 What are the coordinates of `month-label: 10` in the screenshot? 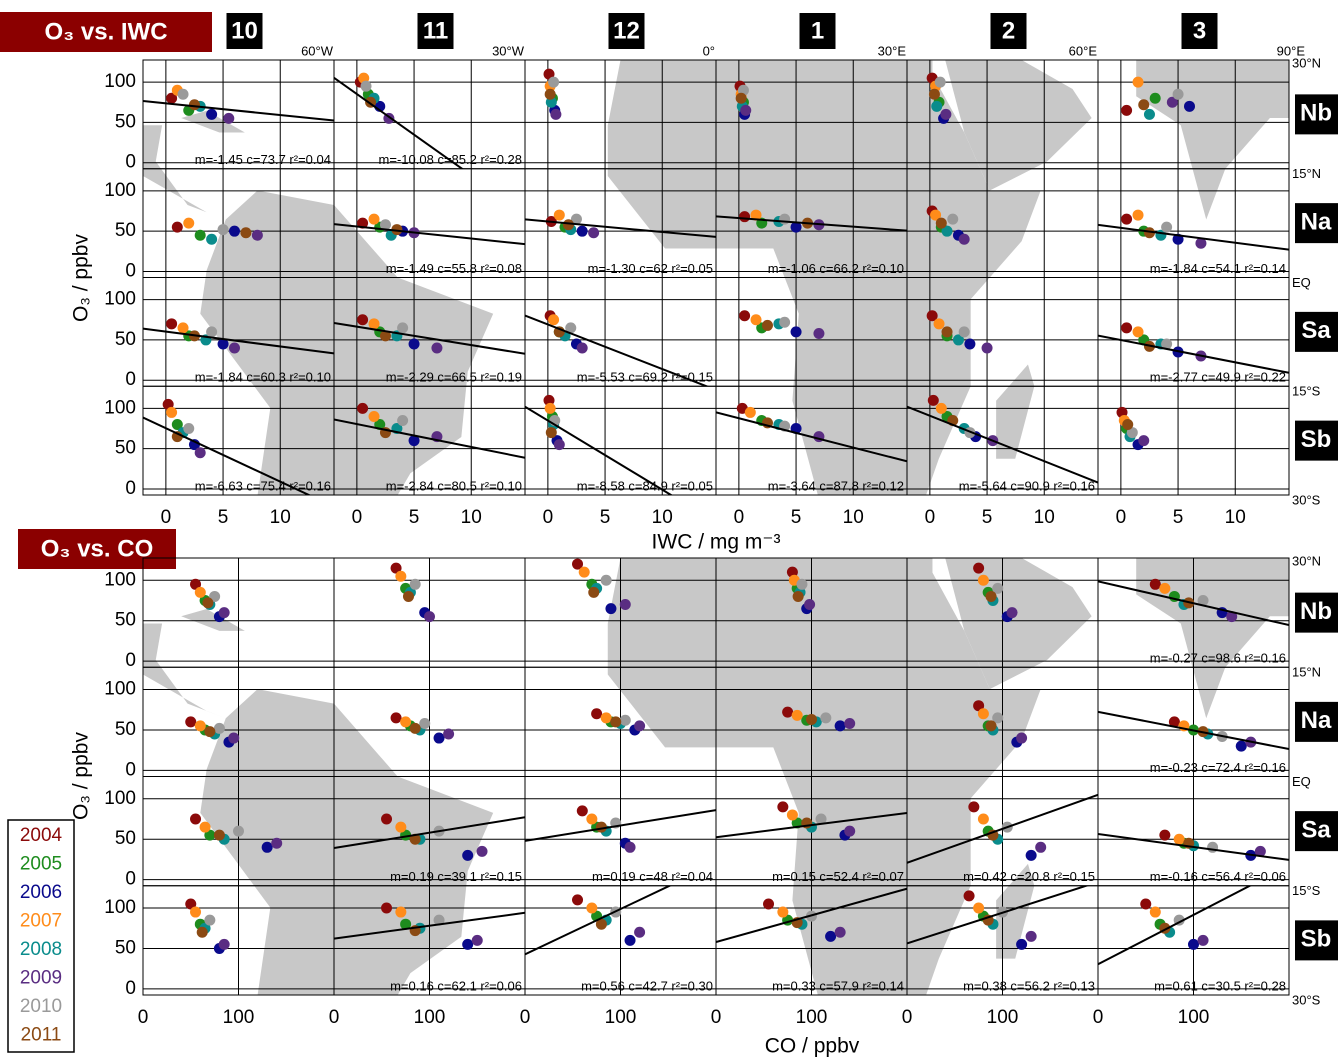 It's located at (244, 30).